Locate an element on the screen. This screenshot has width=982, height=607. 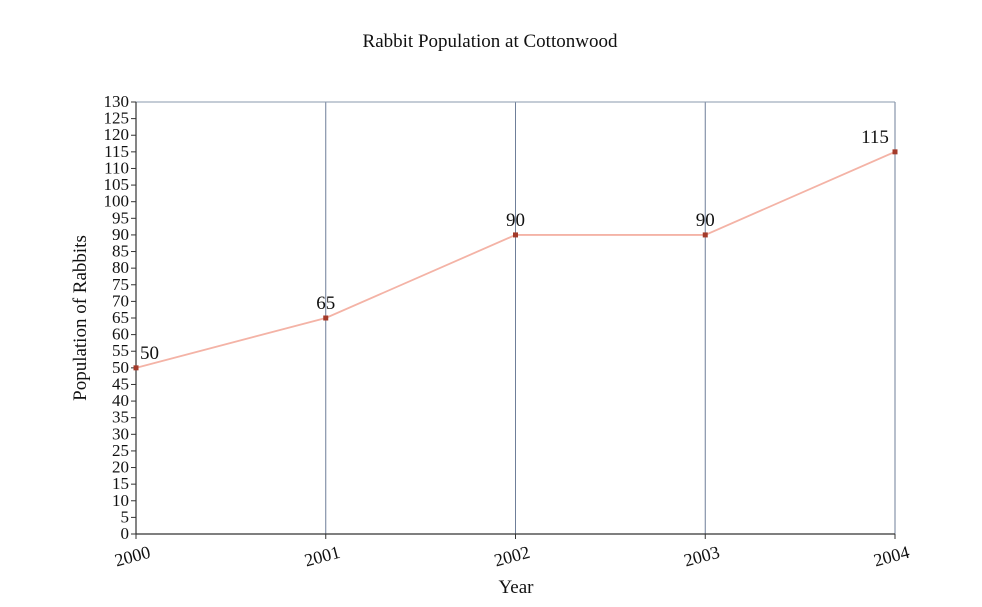
y-tick-label: 90 is located at coordinates (120, 234).